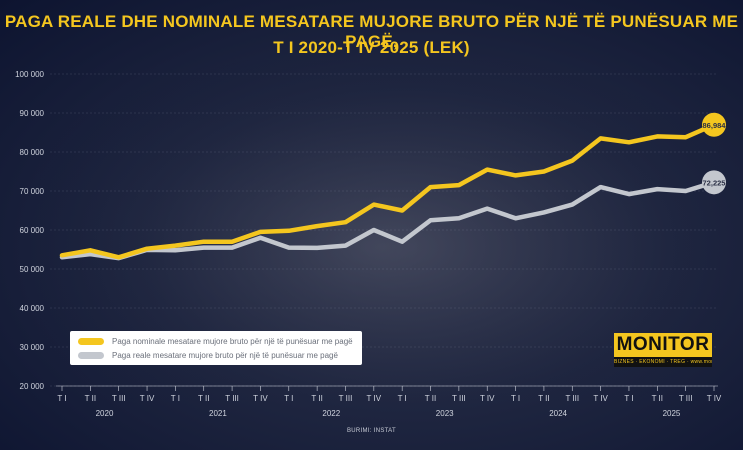  I want to click on y-tick-label: 80 000, so click(32, 152).